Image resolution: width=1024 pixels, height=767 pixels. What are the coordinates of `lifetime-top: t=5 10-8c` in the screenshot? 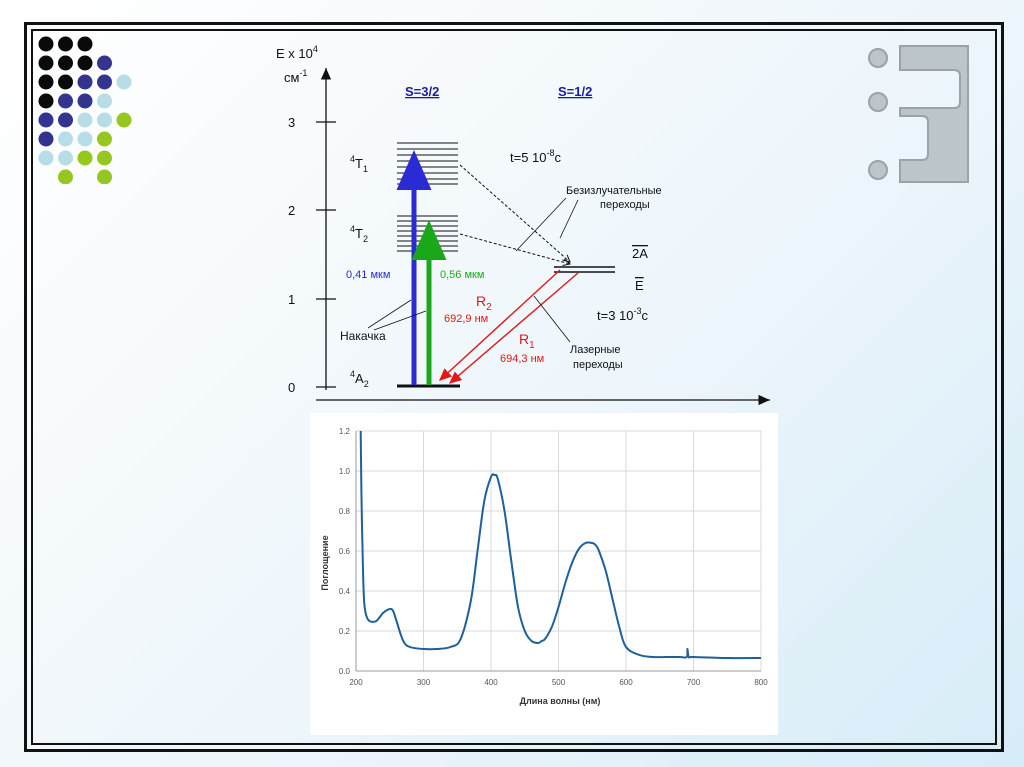 It's located at (536, 156).